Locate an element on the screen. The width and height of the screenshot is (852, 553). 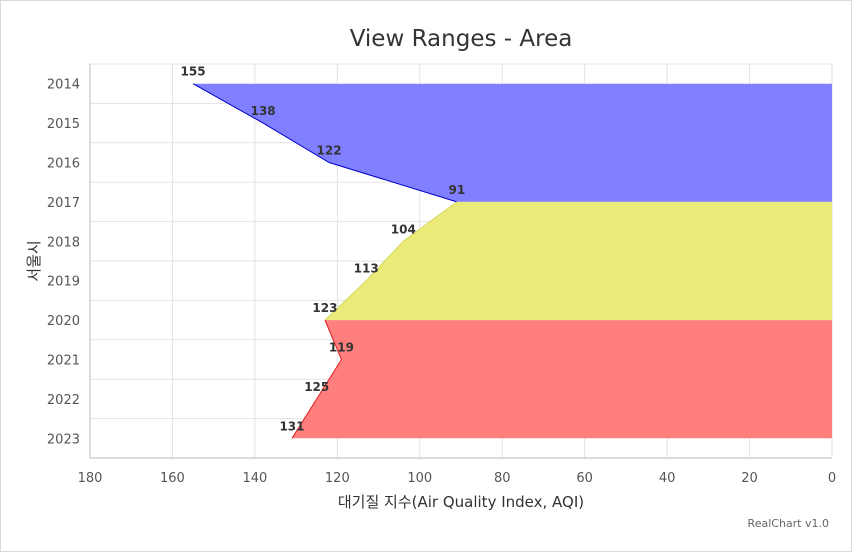
data-label-2016: 122 is located at coordinates (329, 151).